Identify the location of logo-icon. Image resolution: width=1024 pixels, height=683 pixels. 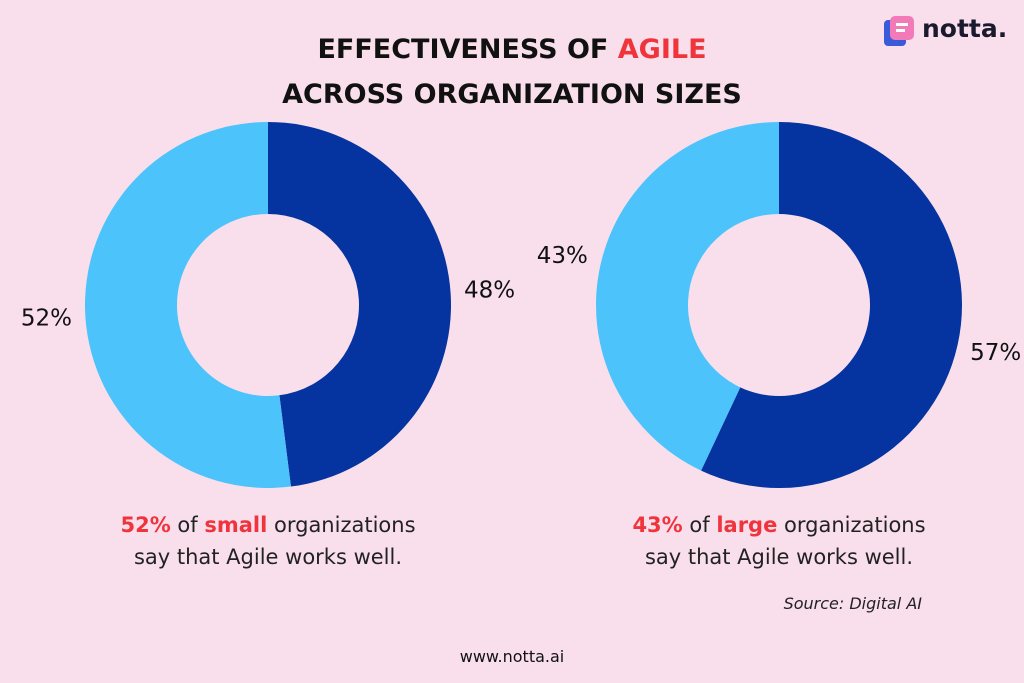
(900, 31).